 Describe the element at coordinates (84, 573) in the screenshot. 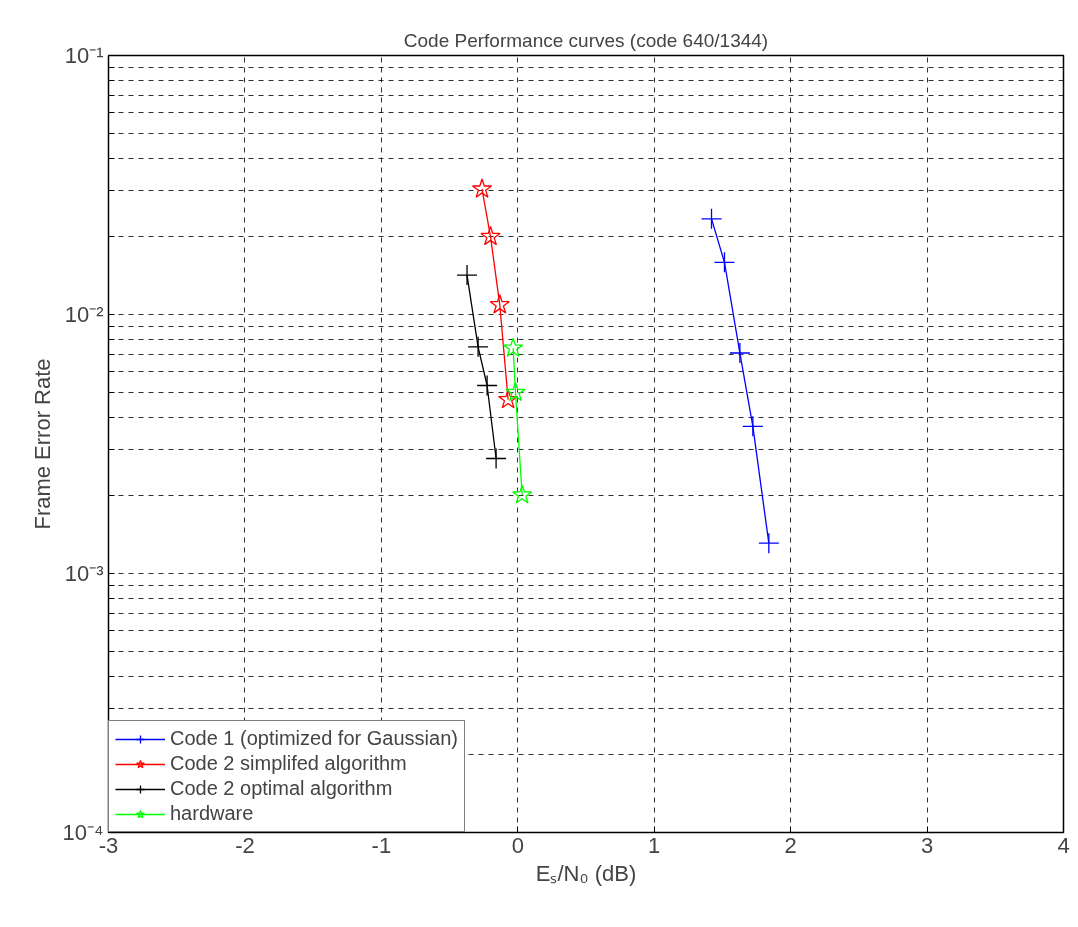

I see `y-tick-label: 10⁻³` at that location.